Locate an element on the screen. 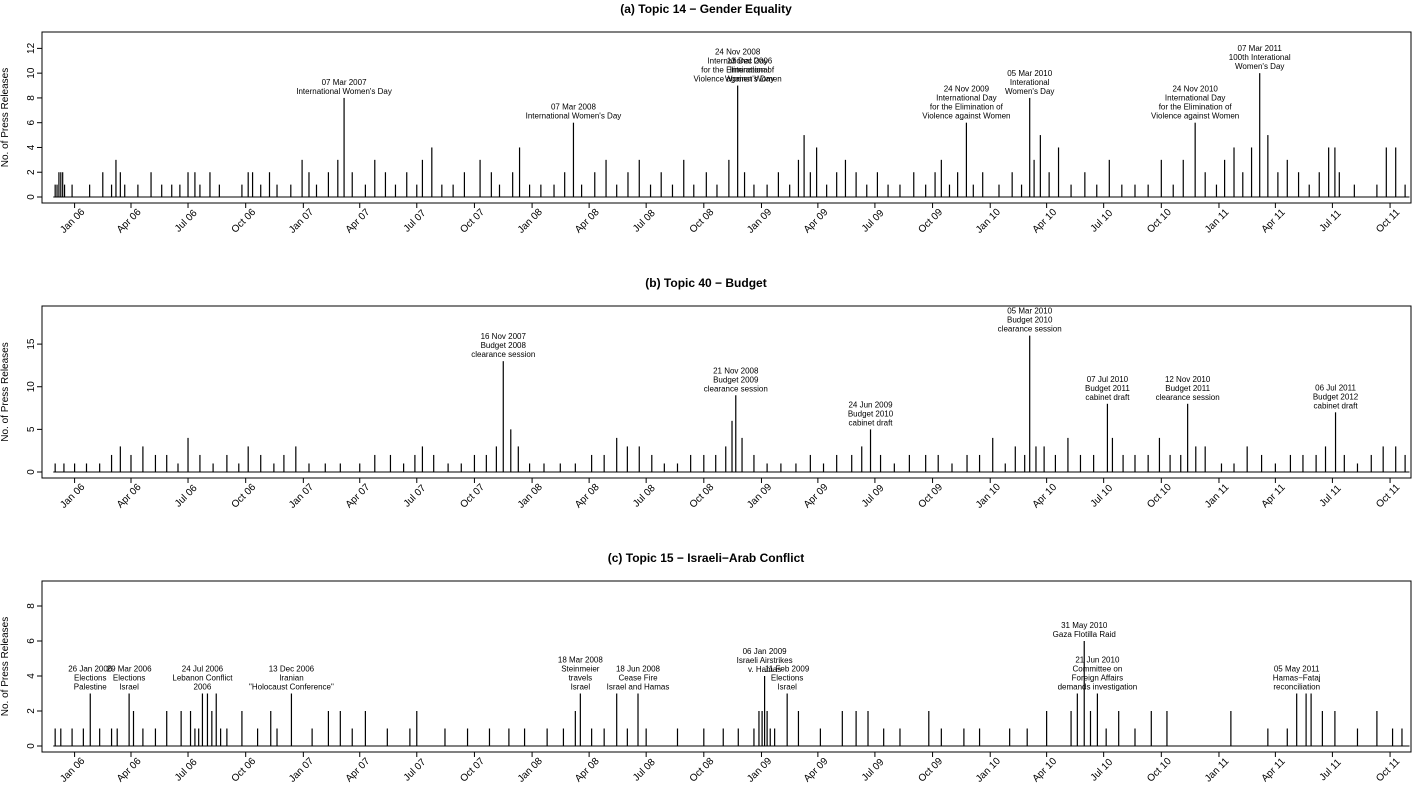 Image resolution: width=1412 pixels, height=790 pixels. annotation-2-4-line-2: cabinet draft is located at coordinates (1107, 397).